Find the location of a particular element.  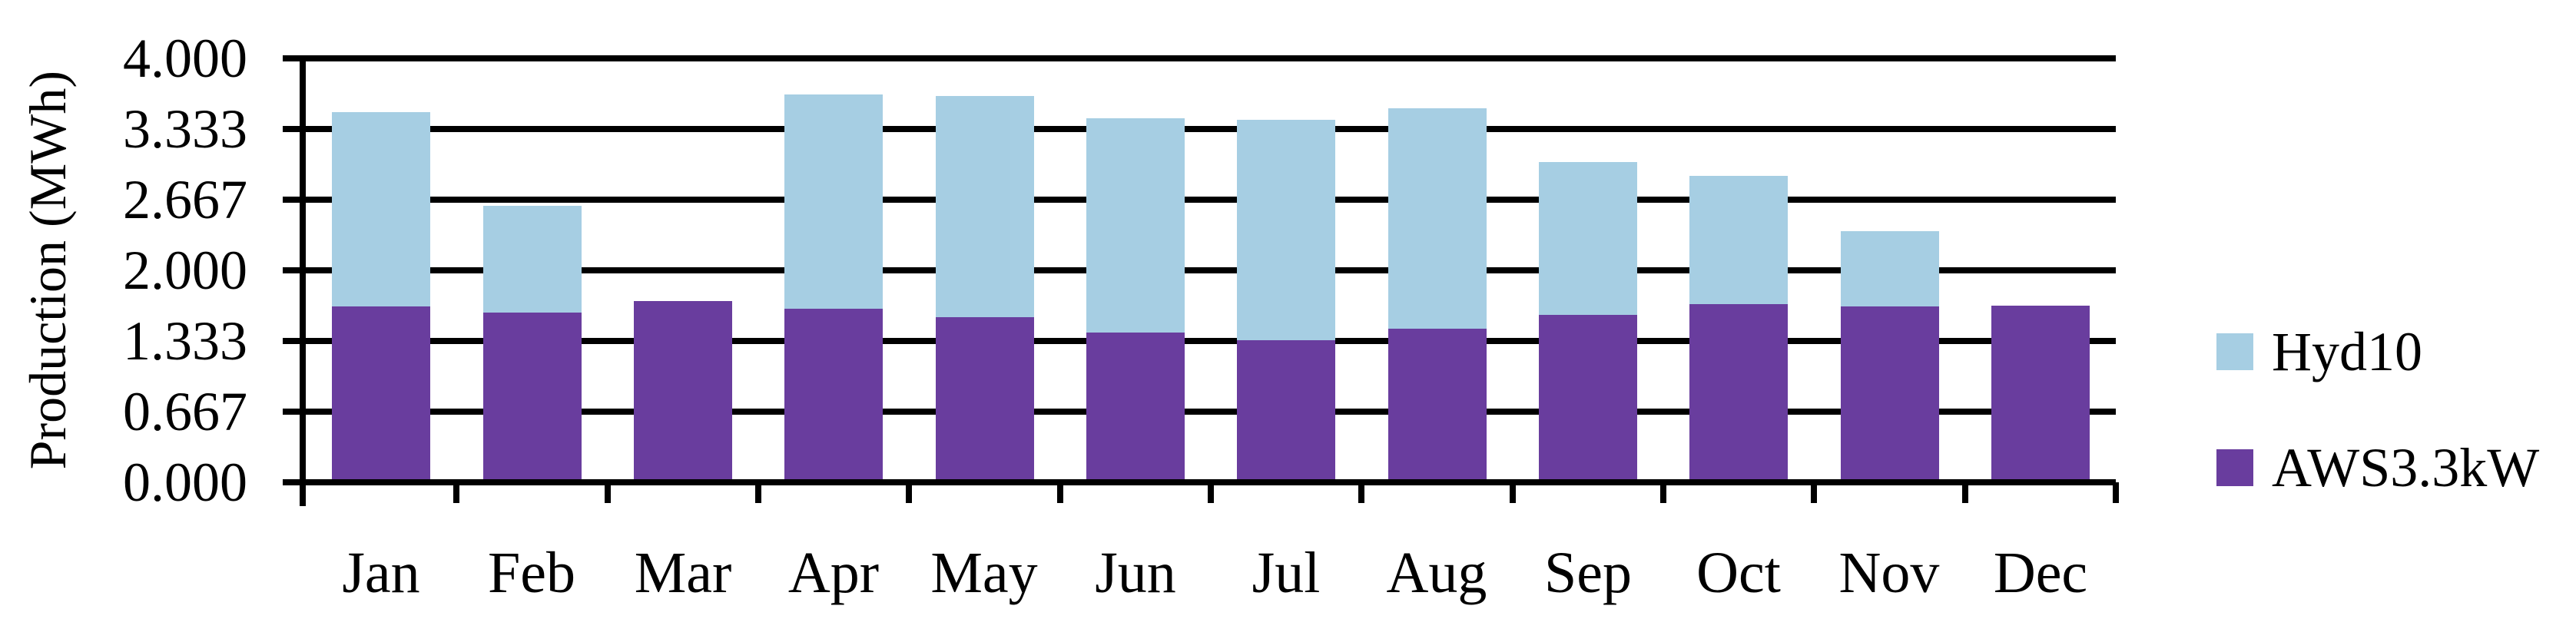

x-axis-label-may: May is located at coordinates (984, 573).